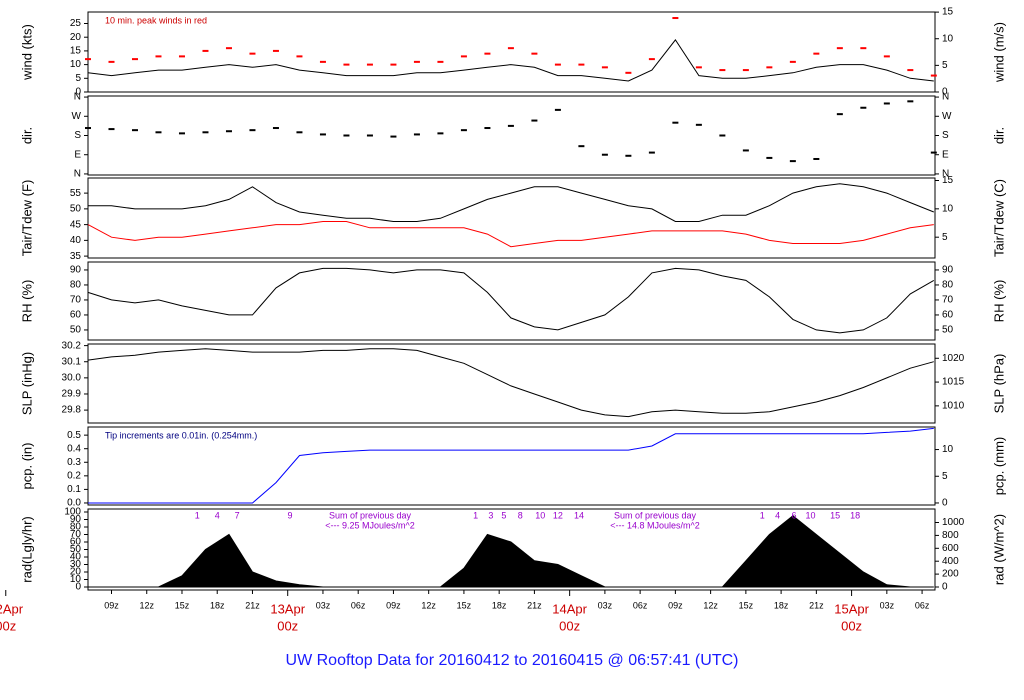 The image size is (1024, 700). What do you see at coordinates (78, 78) in the screenshot?
I see `y-tick-label: 5` at bounding box center [78, 78].